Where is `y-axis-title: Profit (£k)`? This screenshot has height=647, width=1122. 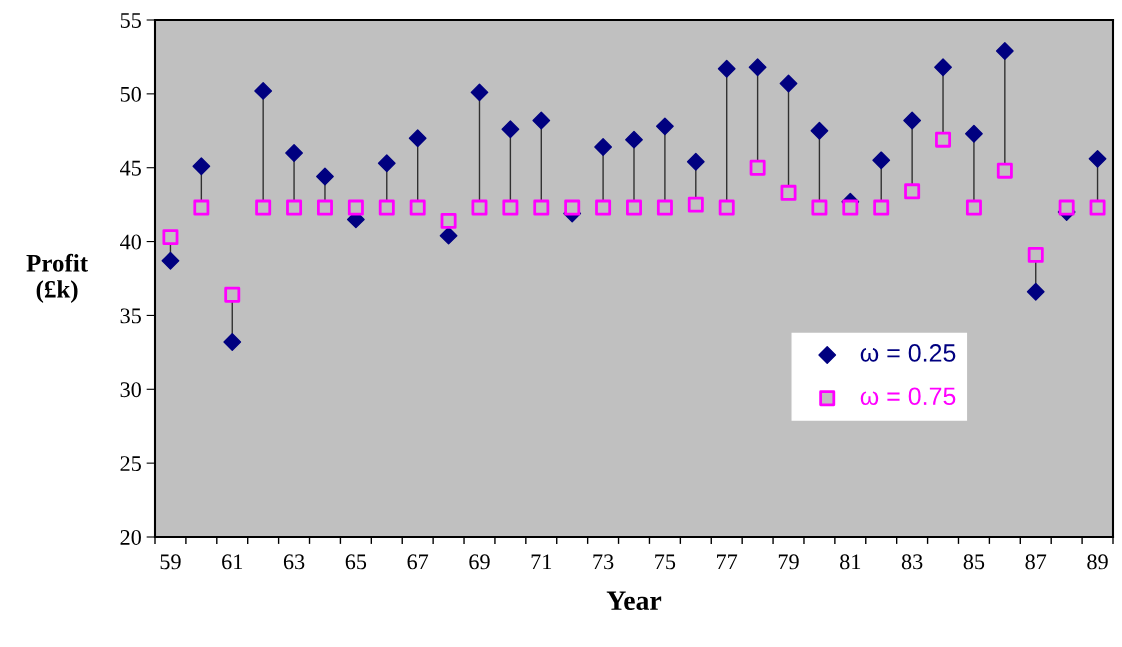
y-axis-title: Profit (£k) is located at coordinates (57, 278).